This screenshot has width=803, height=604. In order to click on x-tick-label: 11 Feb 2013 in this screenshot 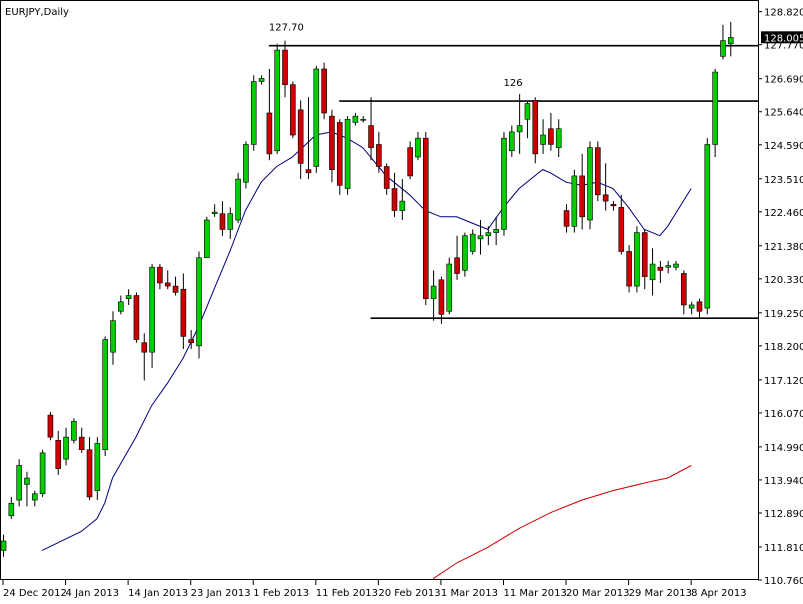, I will do `click(347, 593)`.